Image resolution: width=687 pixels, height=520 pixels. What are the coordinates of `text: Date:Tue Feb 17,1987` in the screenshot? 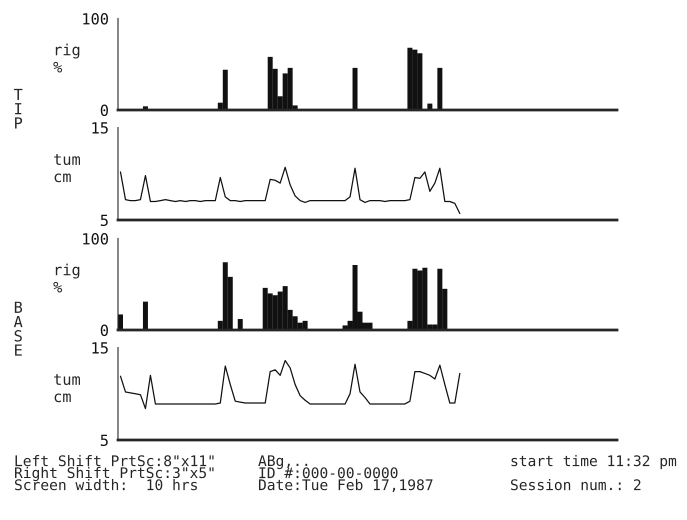 It's located at (345, 485).